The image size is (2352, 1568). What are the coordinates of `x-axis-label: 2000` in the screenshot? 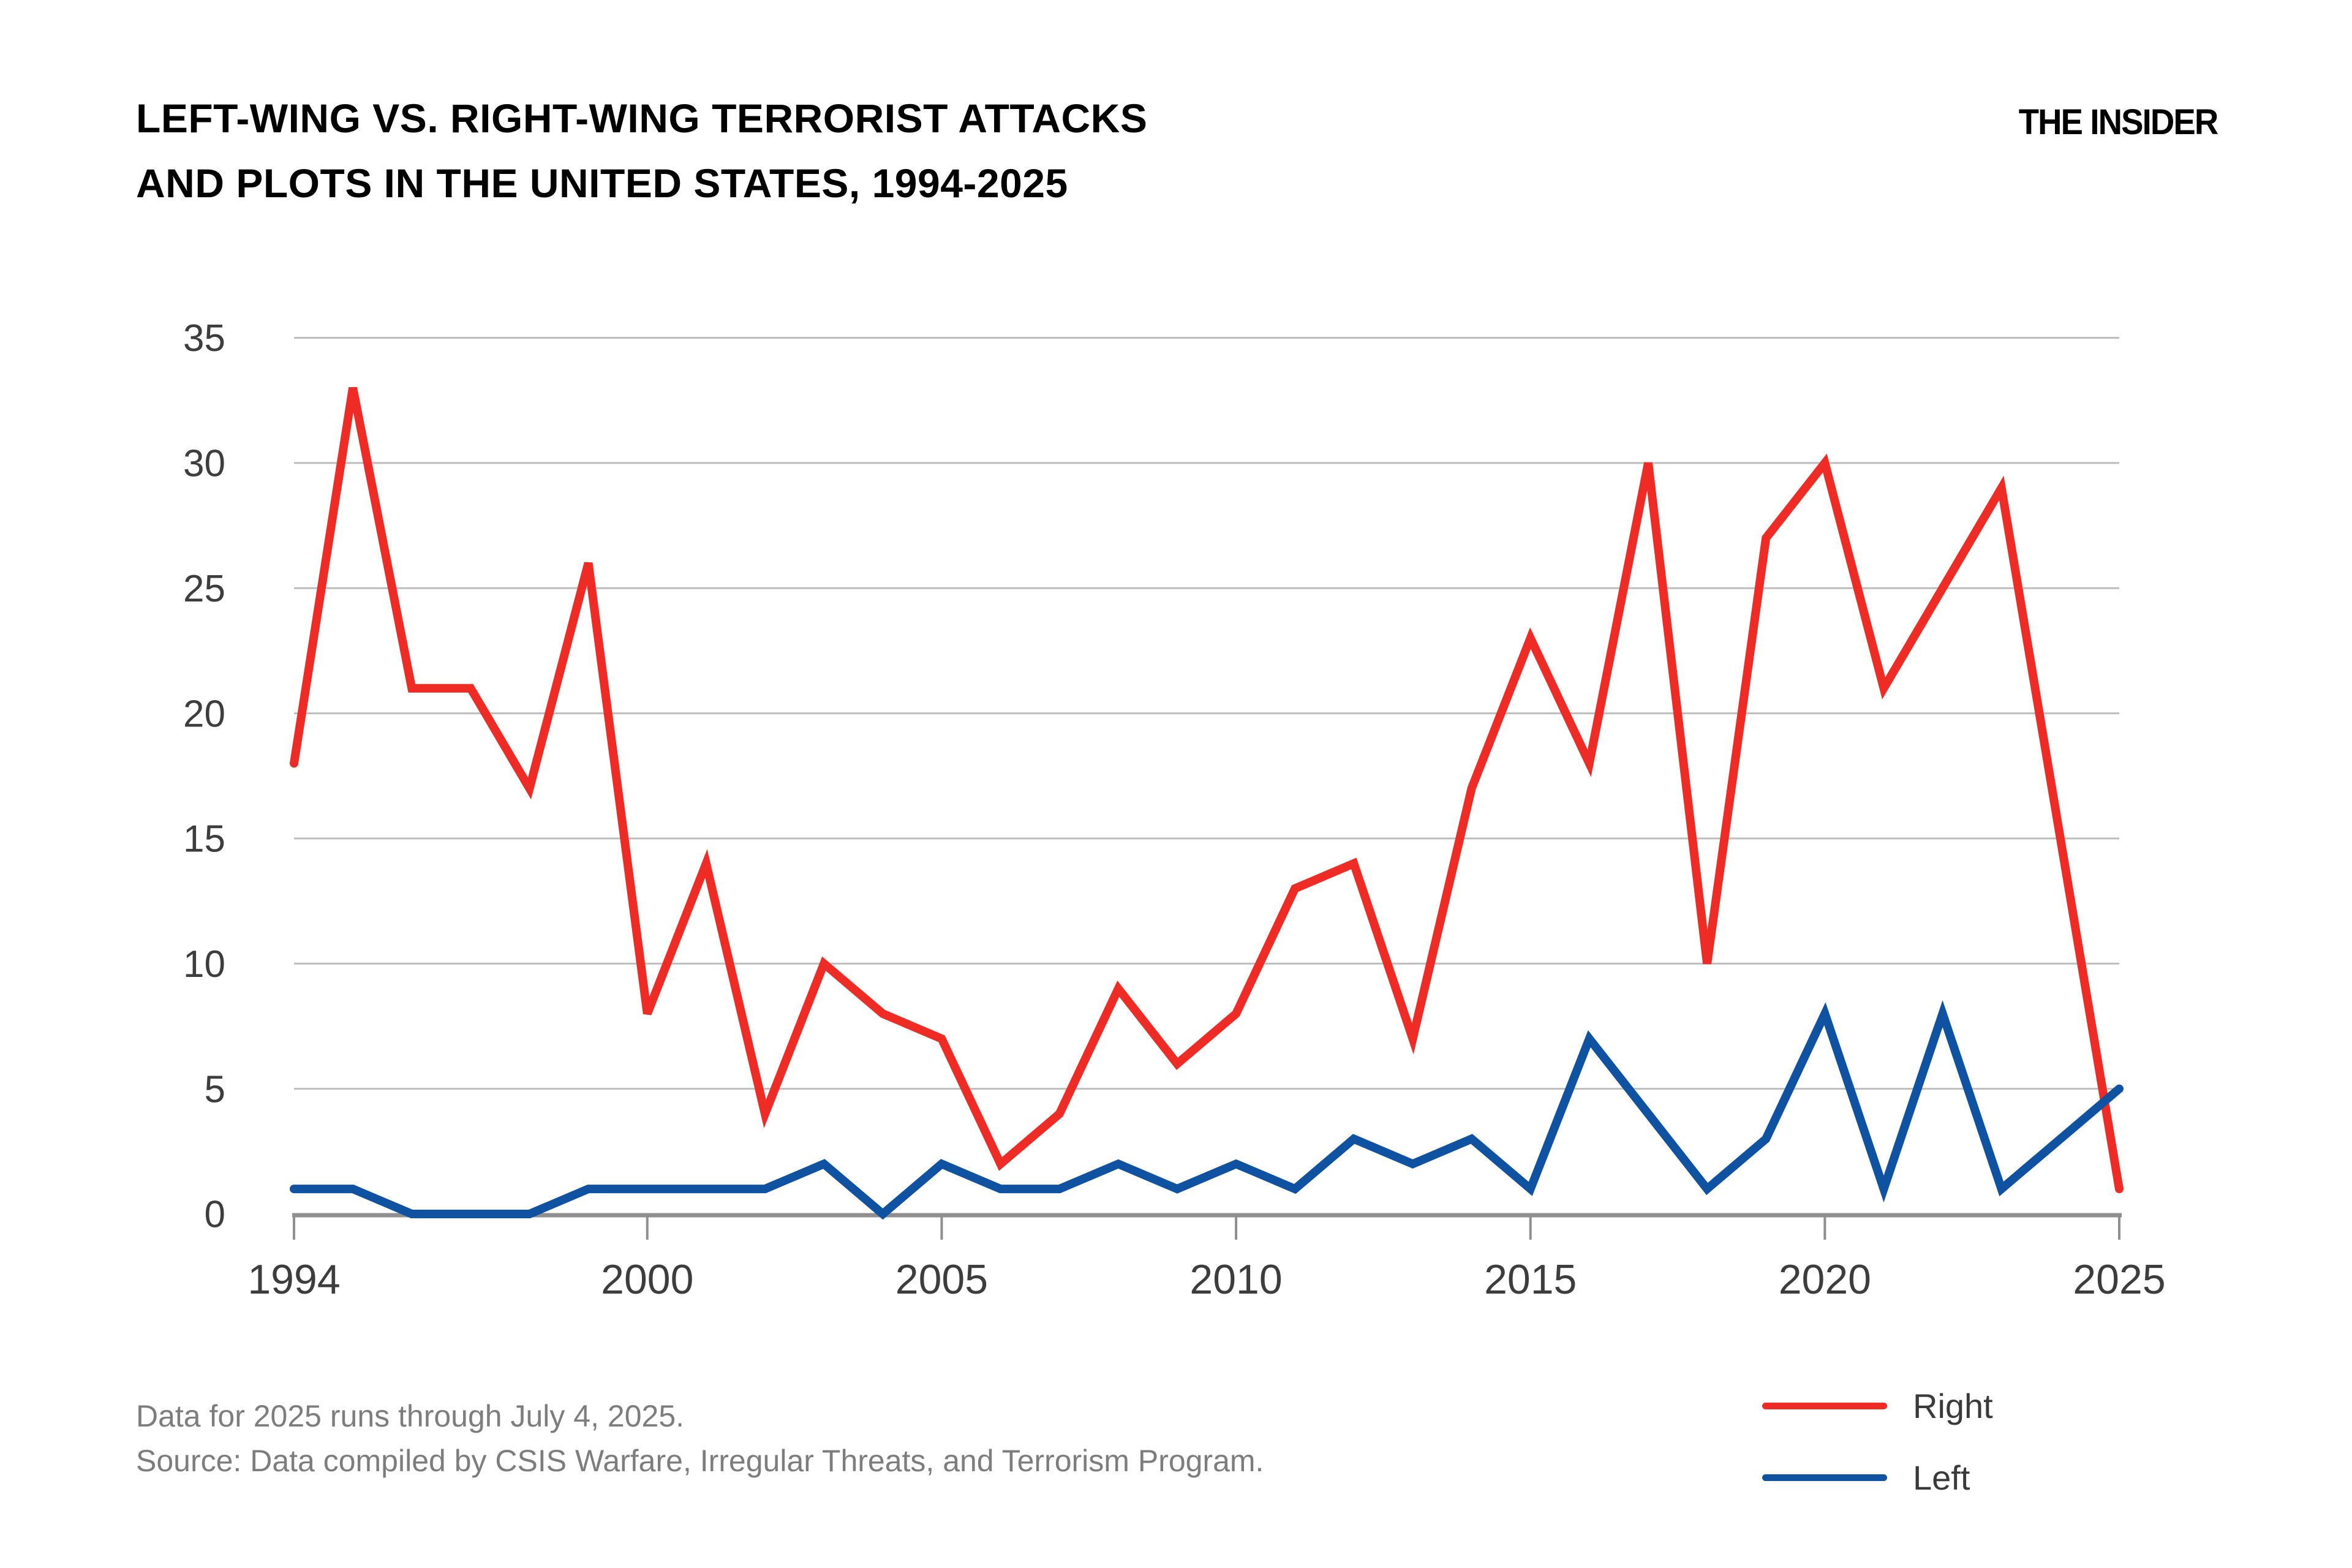 It's located at (647, 1280).